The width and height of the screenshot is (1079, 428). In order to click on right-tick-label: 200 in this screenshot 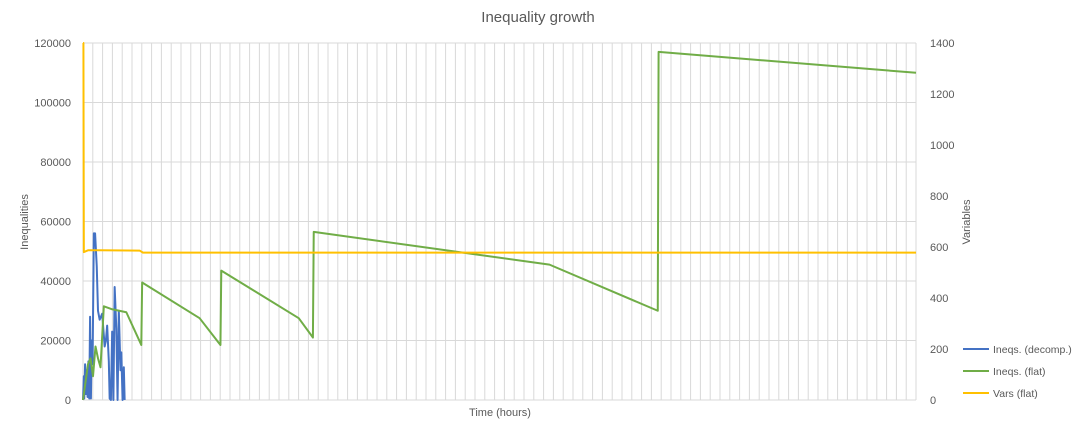, I will do `click(939, 350)`.